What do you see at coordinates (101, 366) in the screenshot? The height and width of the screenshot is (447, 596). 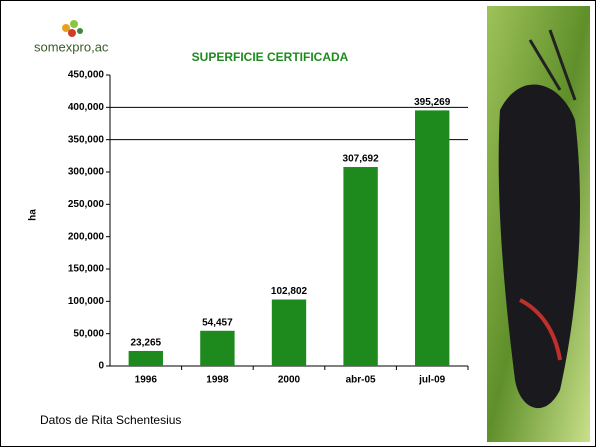 I see `y-tick-label: 0` at bounding box center [101, 366].